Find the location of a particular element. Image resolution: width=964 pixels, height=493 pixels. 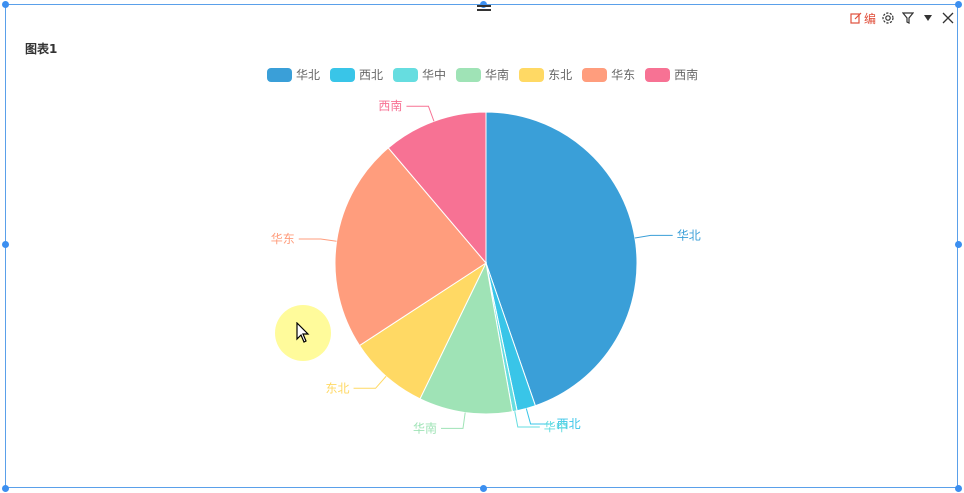

legend-label: 华东 is located at coordinates (623, 75).